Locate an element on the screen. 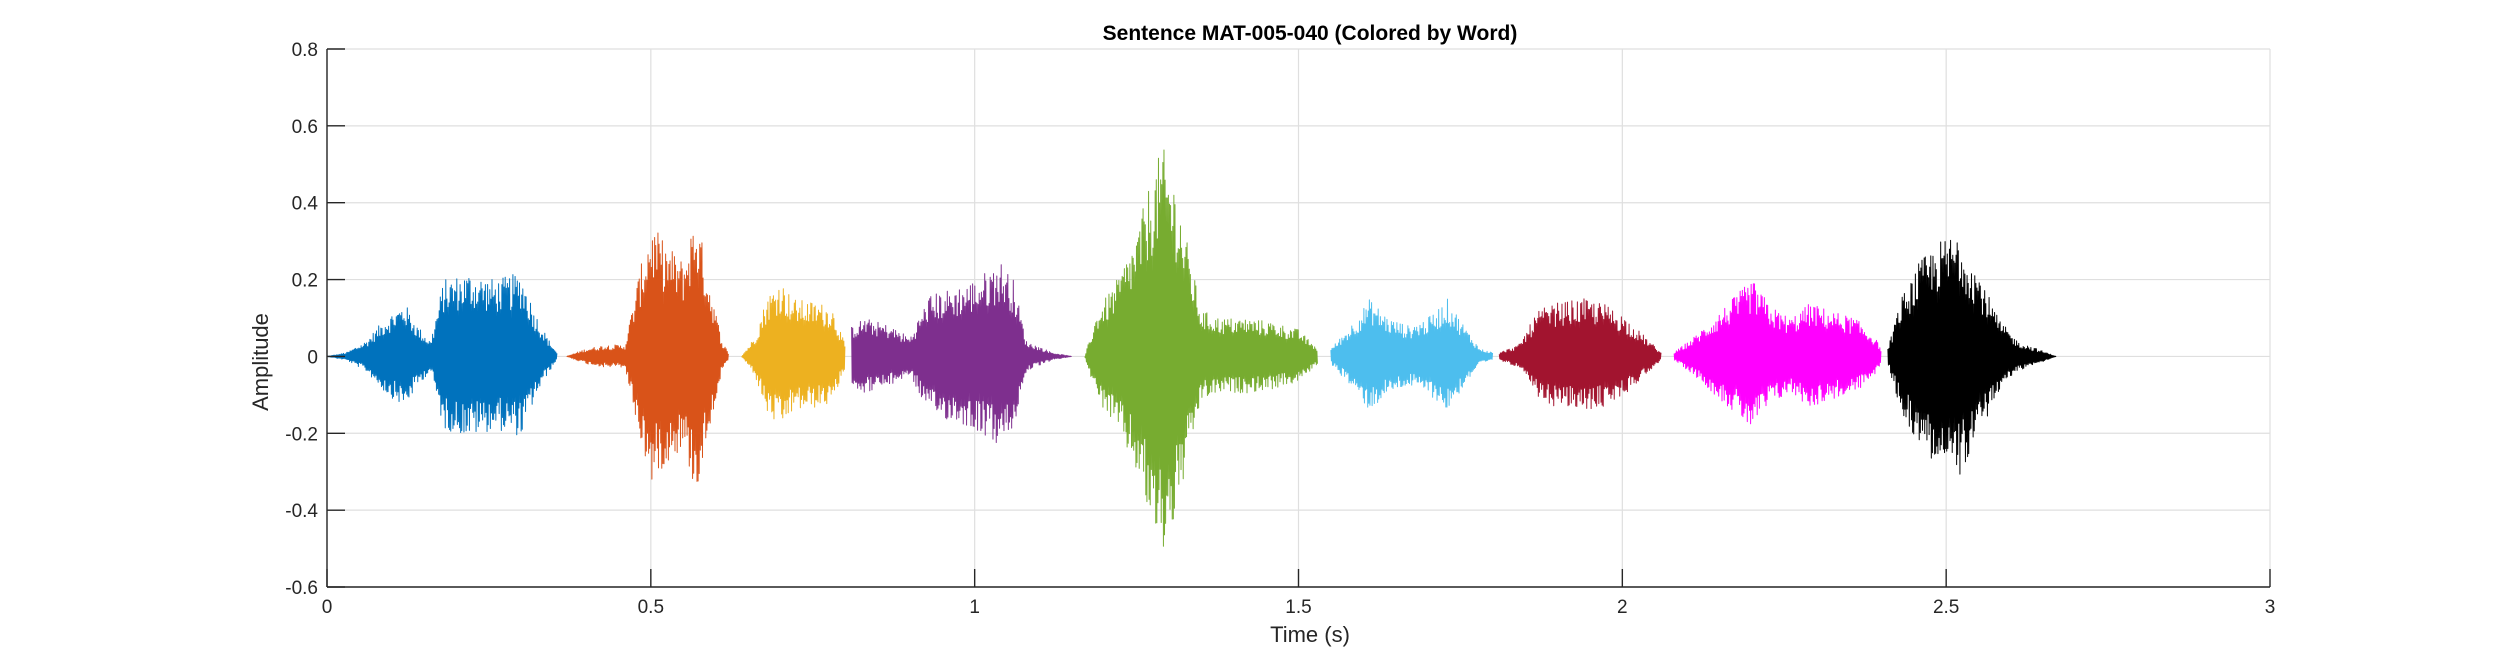 This screenshot has height=657, width=2500. x-tick-label: 1.5 is located at coordinates (1298, 607).